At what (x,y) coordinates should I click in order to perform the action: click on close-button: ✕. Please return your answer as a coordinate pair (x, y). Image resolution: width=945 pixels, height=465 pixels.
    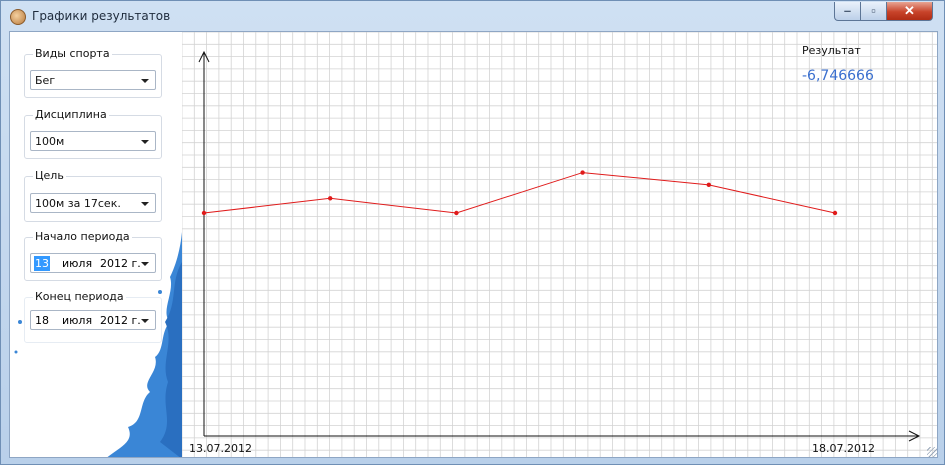
    Looking at the image, I should click on (909, 11).